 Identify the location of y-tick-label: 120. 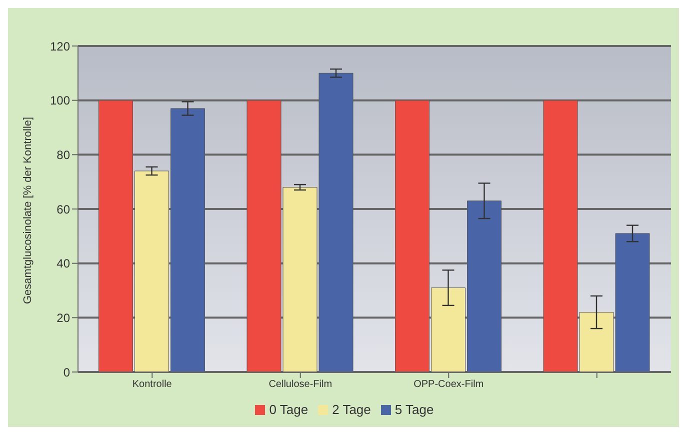
(60, 46).